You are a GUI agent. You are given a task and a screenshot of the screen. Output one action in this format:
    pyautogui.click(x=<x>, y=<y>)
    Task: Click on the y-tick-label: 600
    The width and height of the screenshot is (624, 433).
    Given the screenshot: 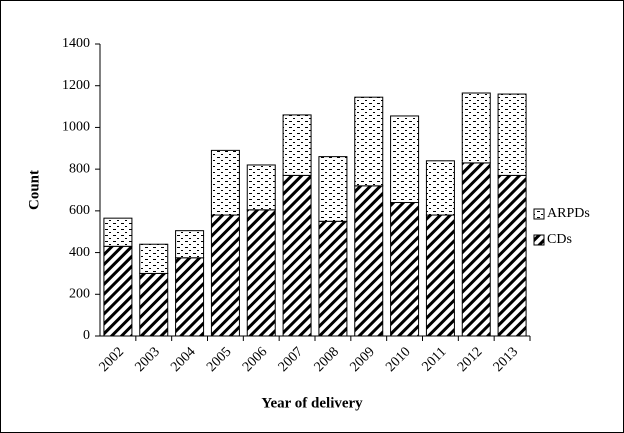 What is the action you would take?
    pyautogui.click(x=79, y=210)
    